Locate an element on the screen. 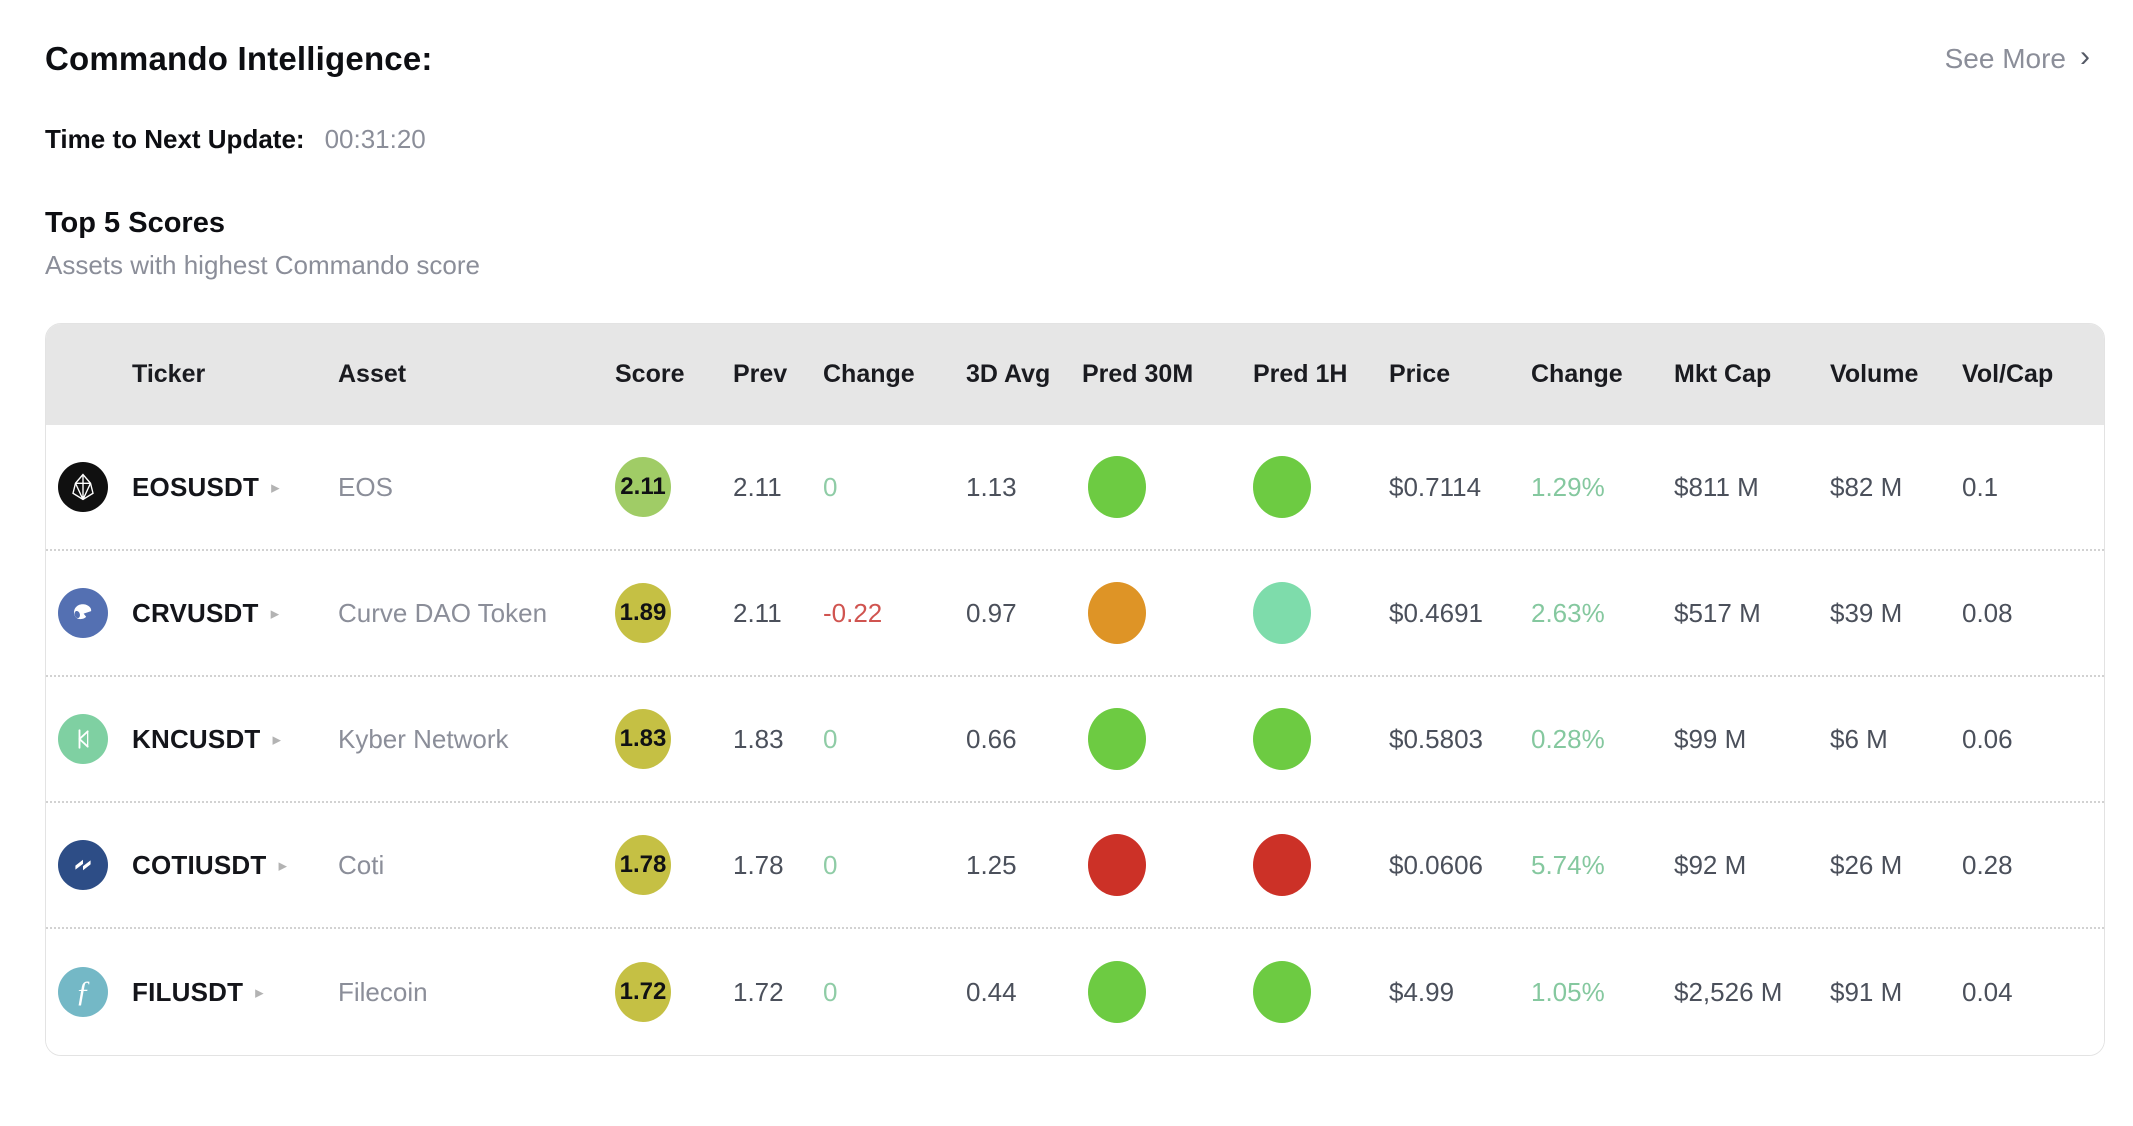 The width and height of the screenshot is (2133, 1126). vol-cap: 0.28 is located at coordinates (1987, 864).